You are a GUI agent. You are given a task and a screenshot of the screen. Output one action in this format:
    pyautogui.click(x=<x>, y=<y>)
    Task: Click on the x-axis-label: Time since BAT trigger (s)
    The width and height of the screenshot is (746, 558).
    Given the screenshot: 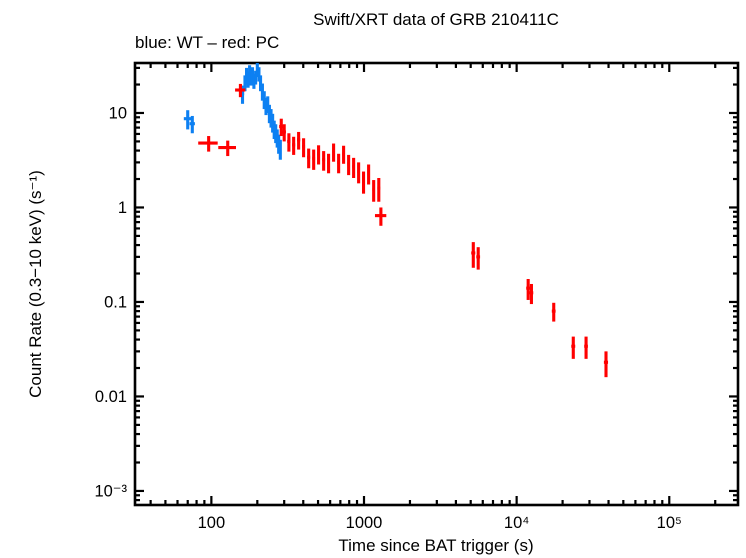 What is the action you would take?
    pyautogui.click(x=435, y=545)
    